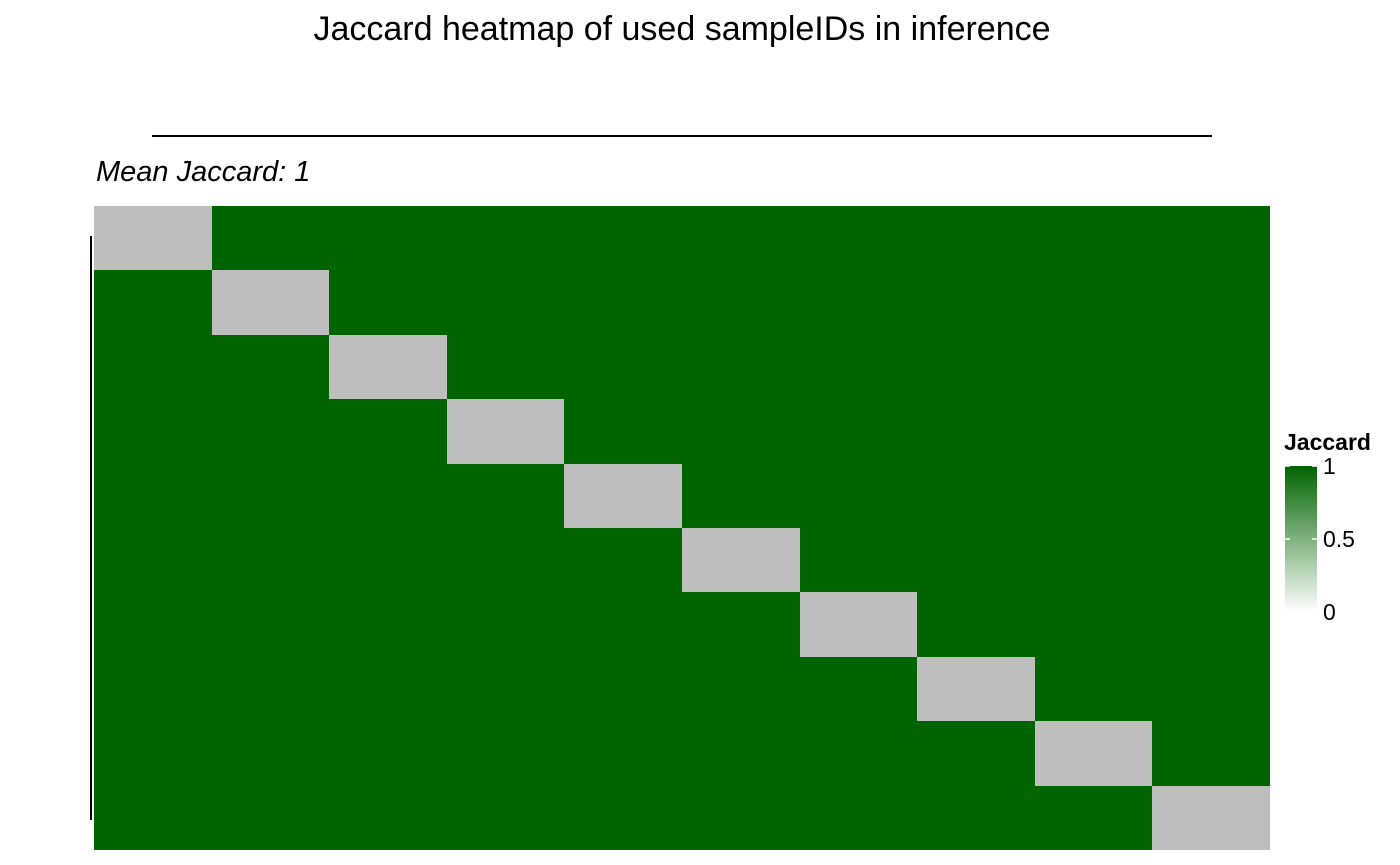  I want to click on legend-ticks: 10.50, so click(1320, 539).